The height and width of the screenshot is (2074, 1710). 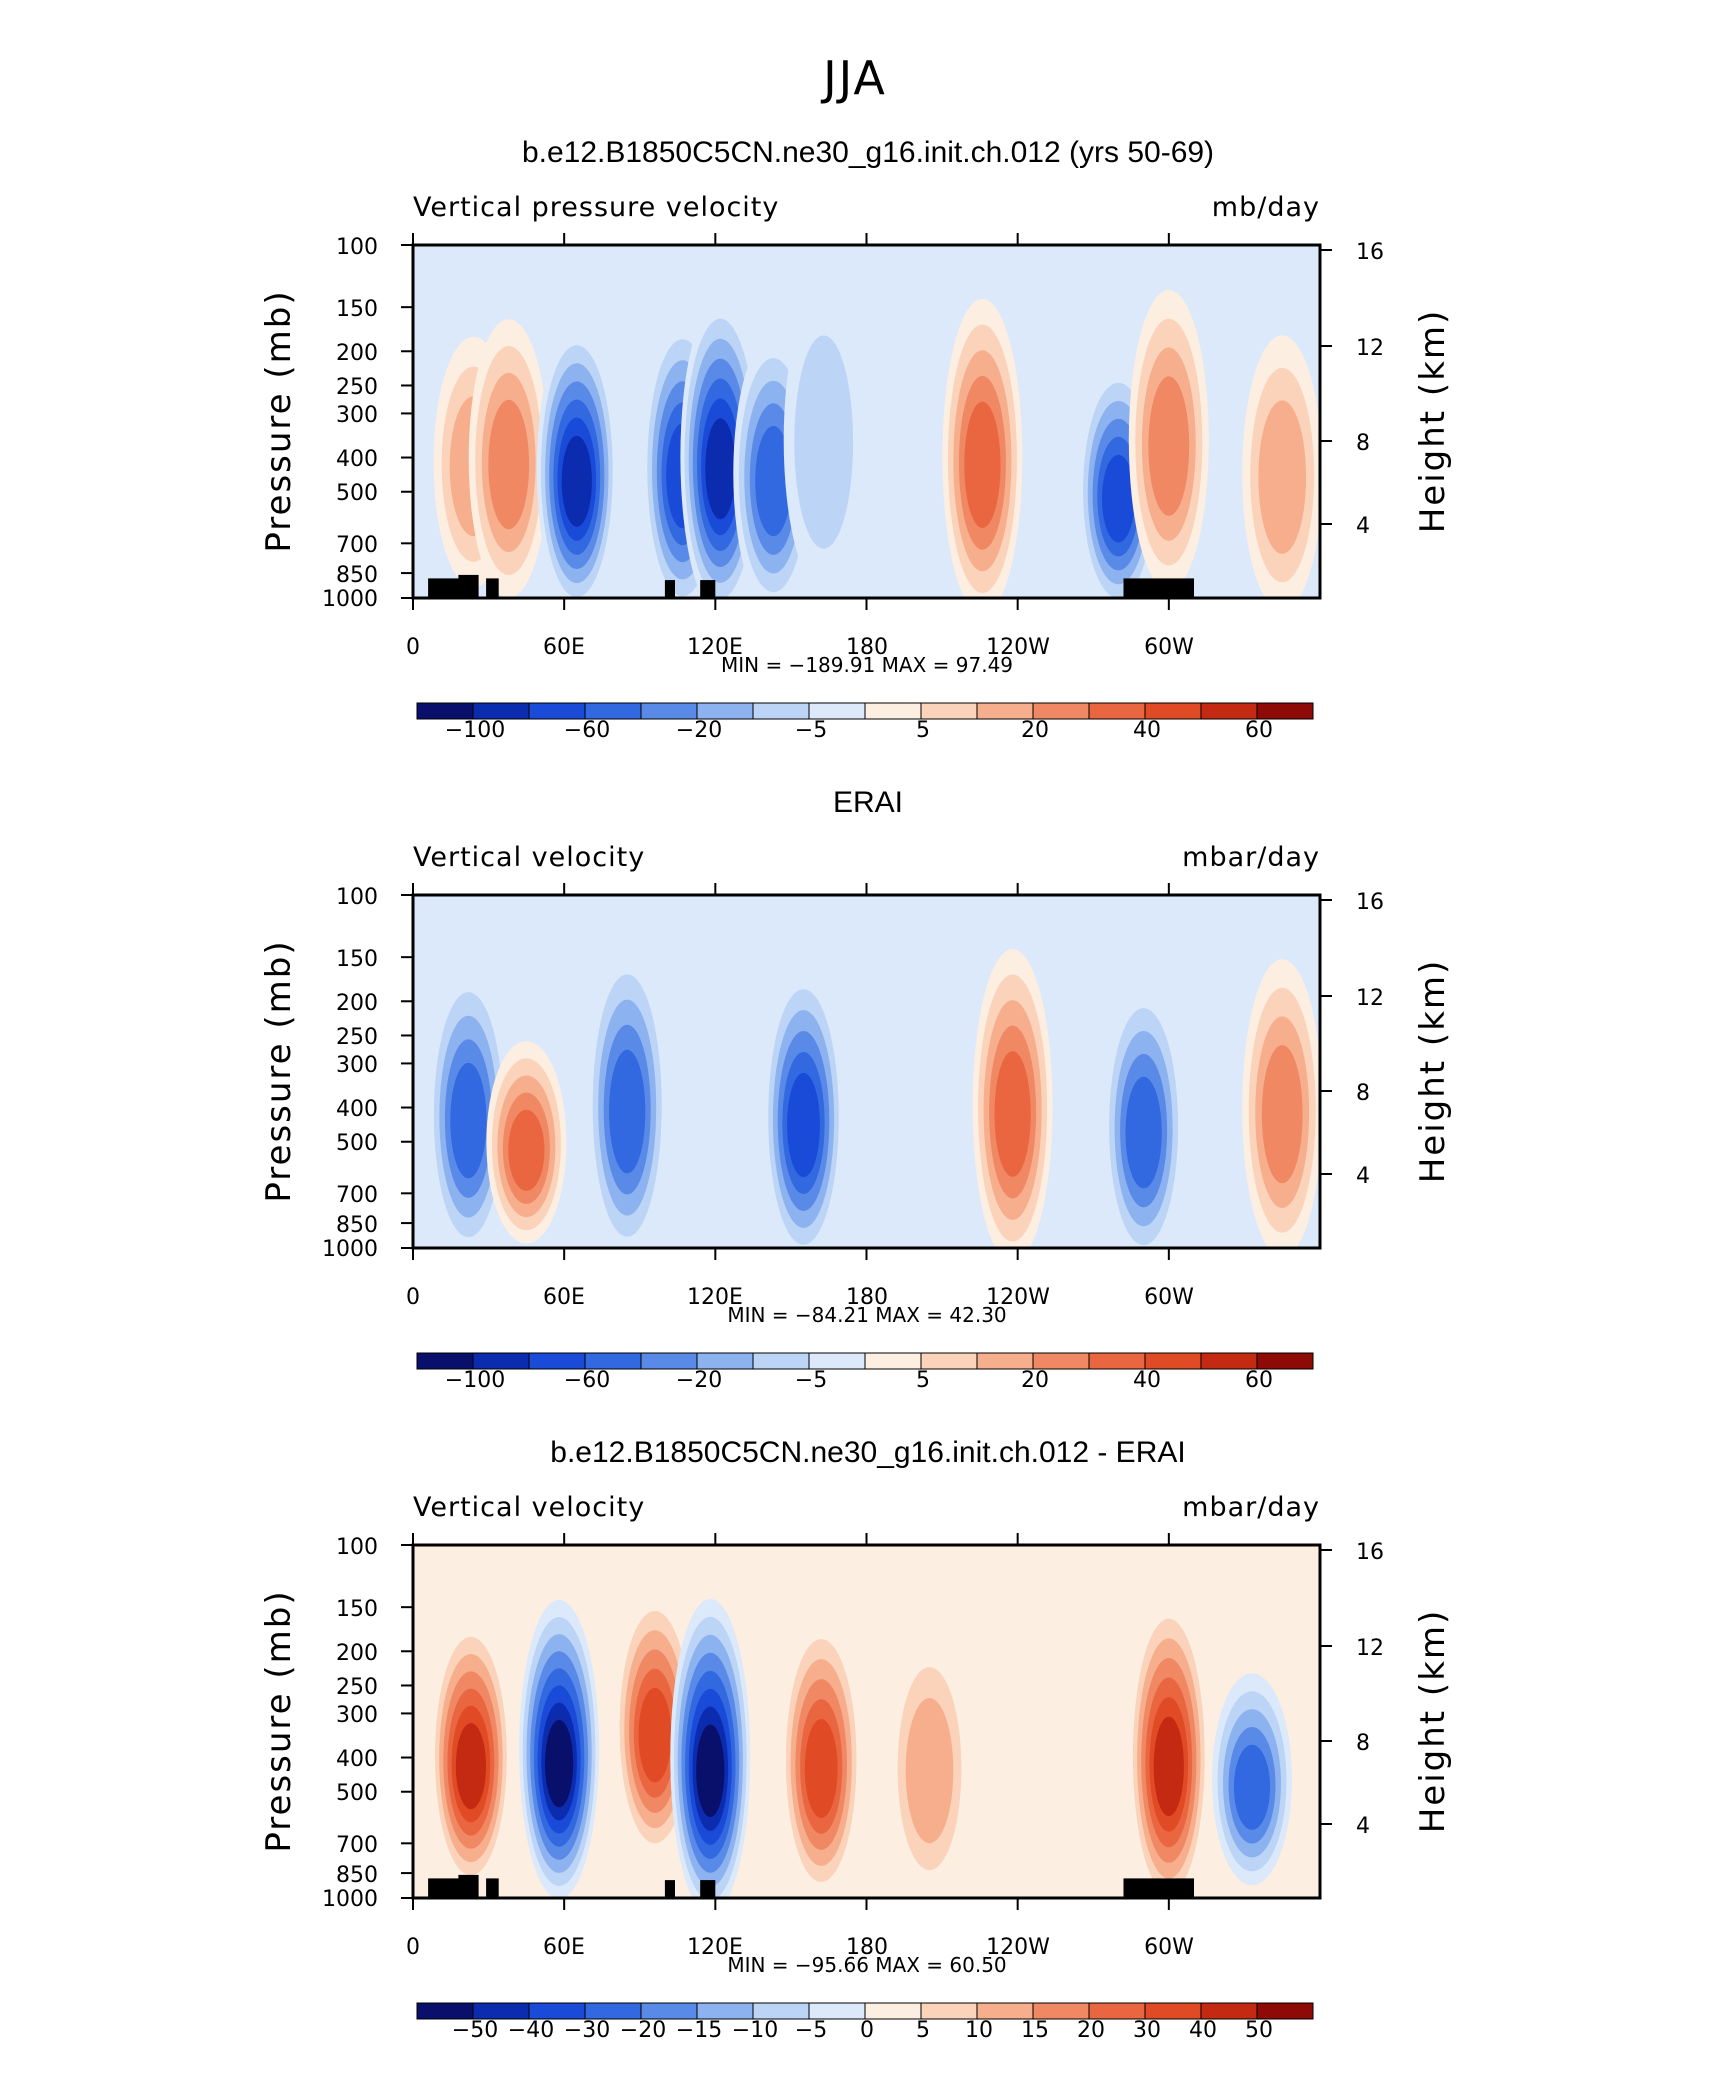 I want to click on units-label: mbar/day, so click(x=1251, y=1507).